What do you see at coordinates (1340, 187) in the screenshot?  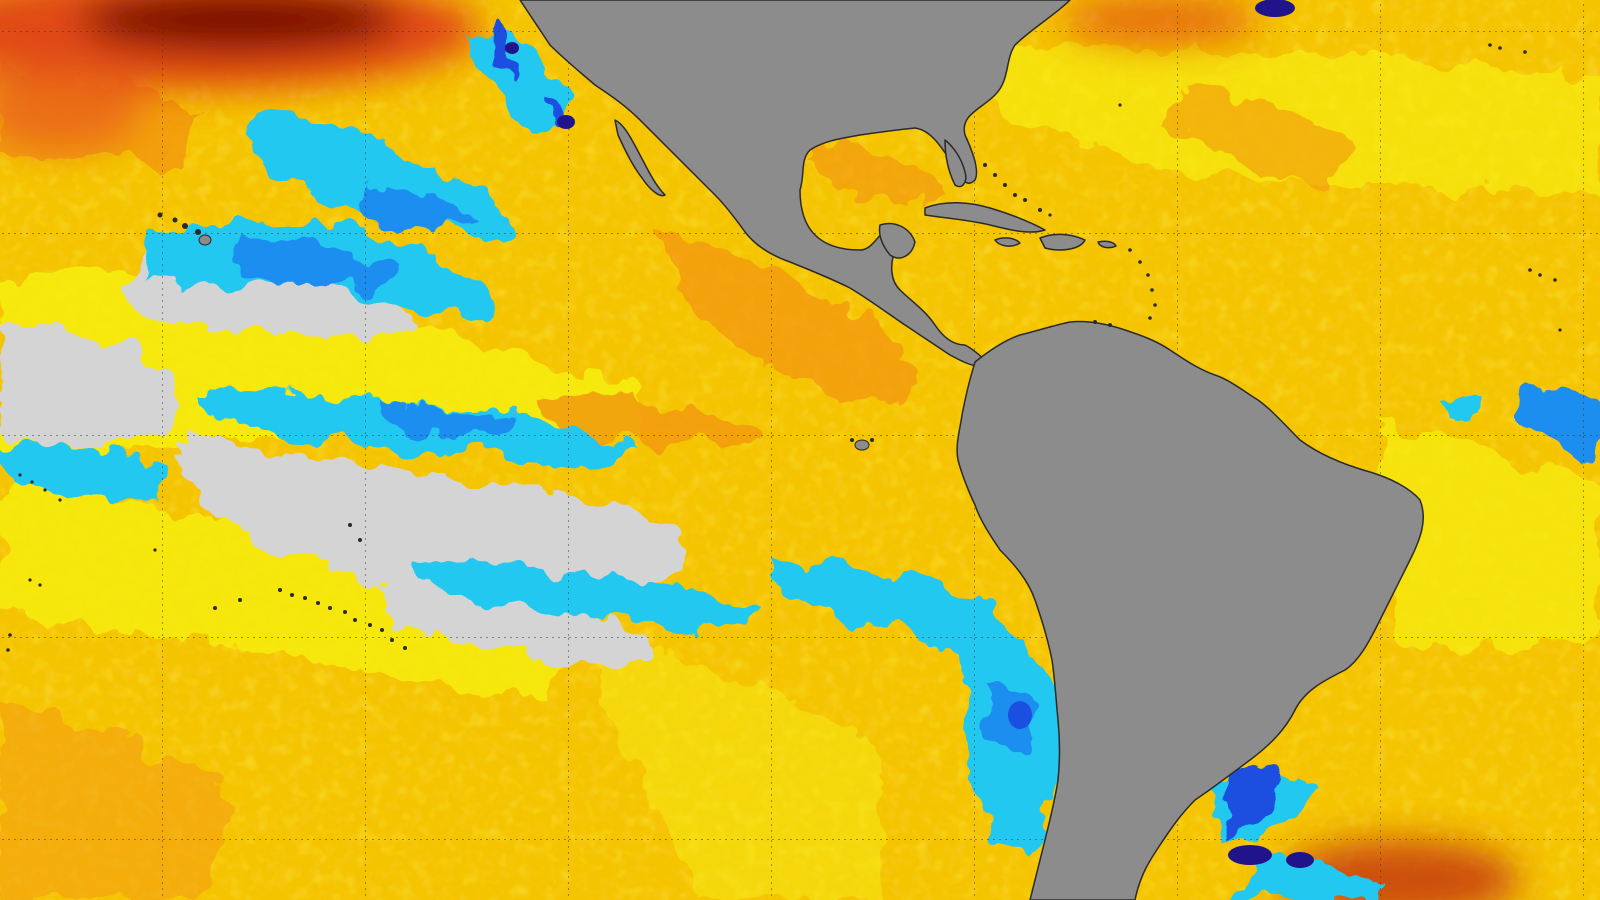 I see `atlantic-islands` at bounding box center [1340, 187].